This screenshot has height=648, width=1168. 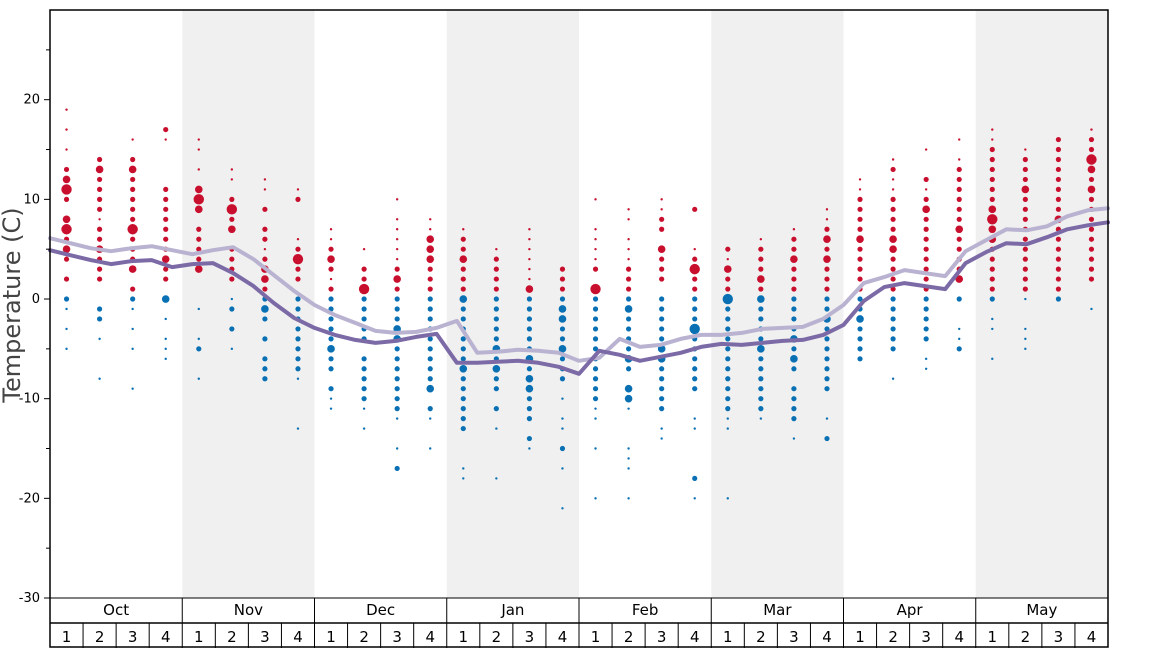 I want to click on month-label: Feb, so click(x=645, y=610).